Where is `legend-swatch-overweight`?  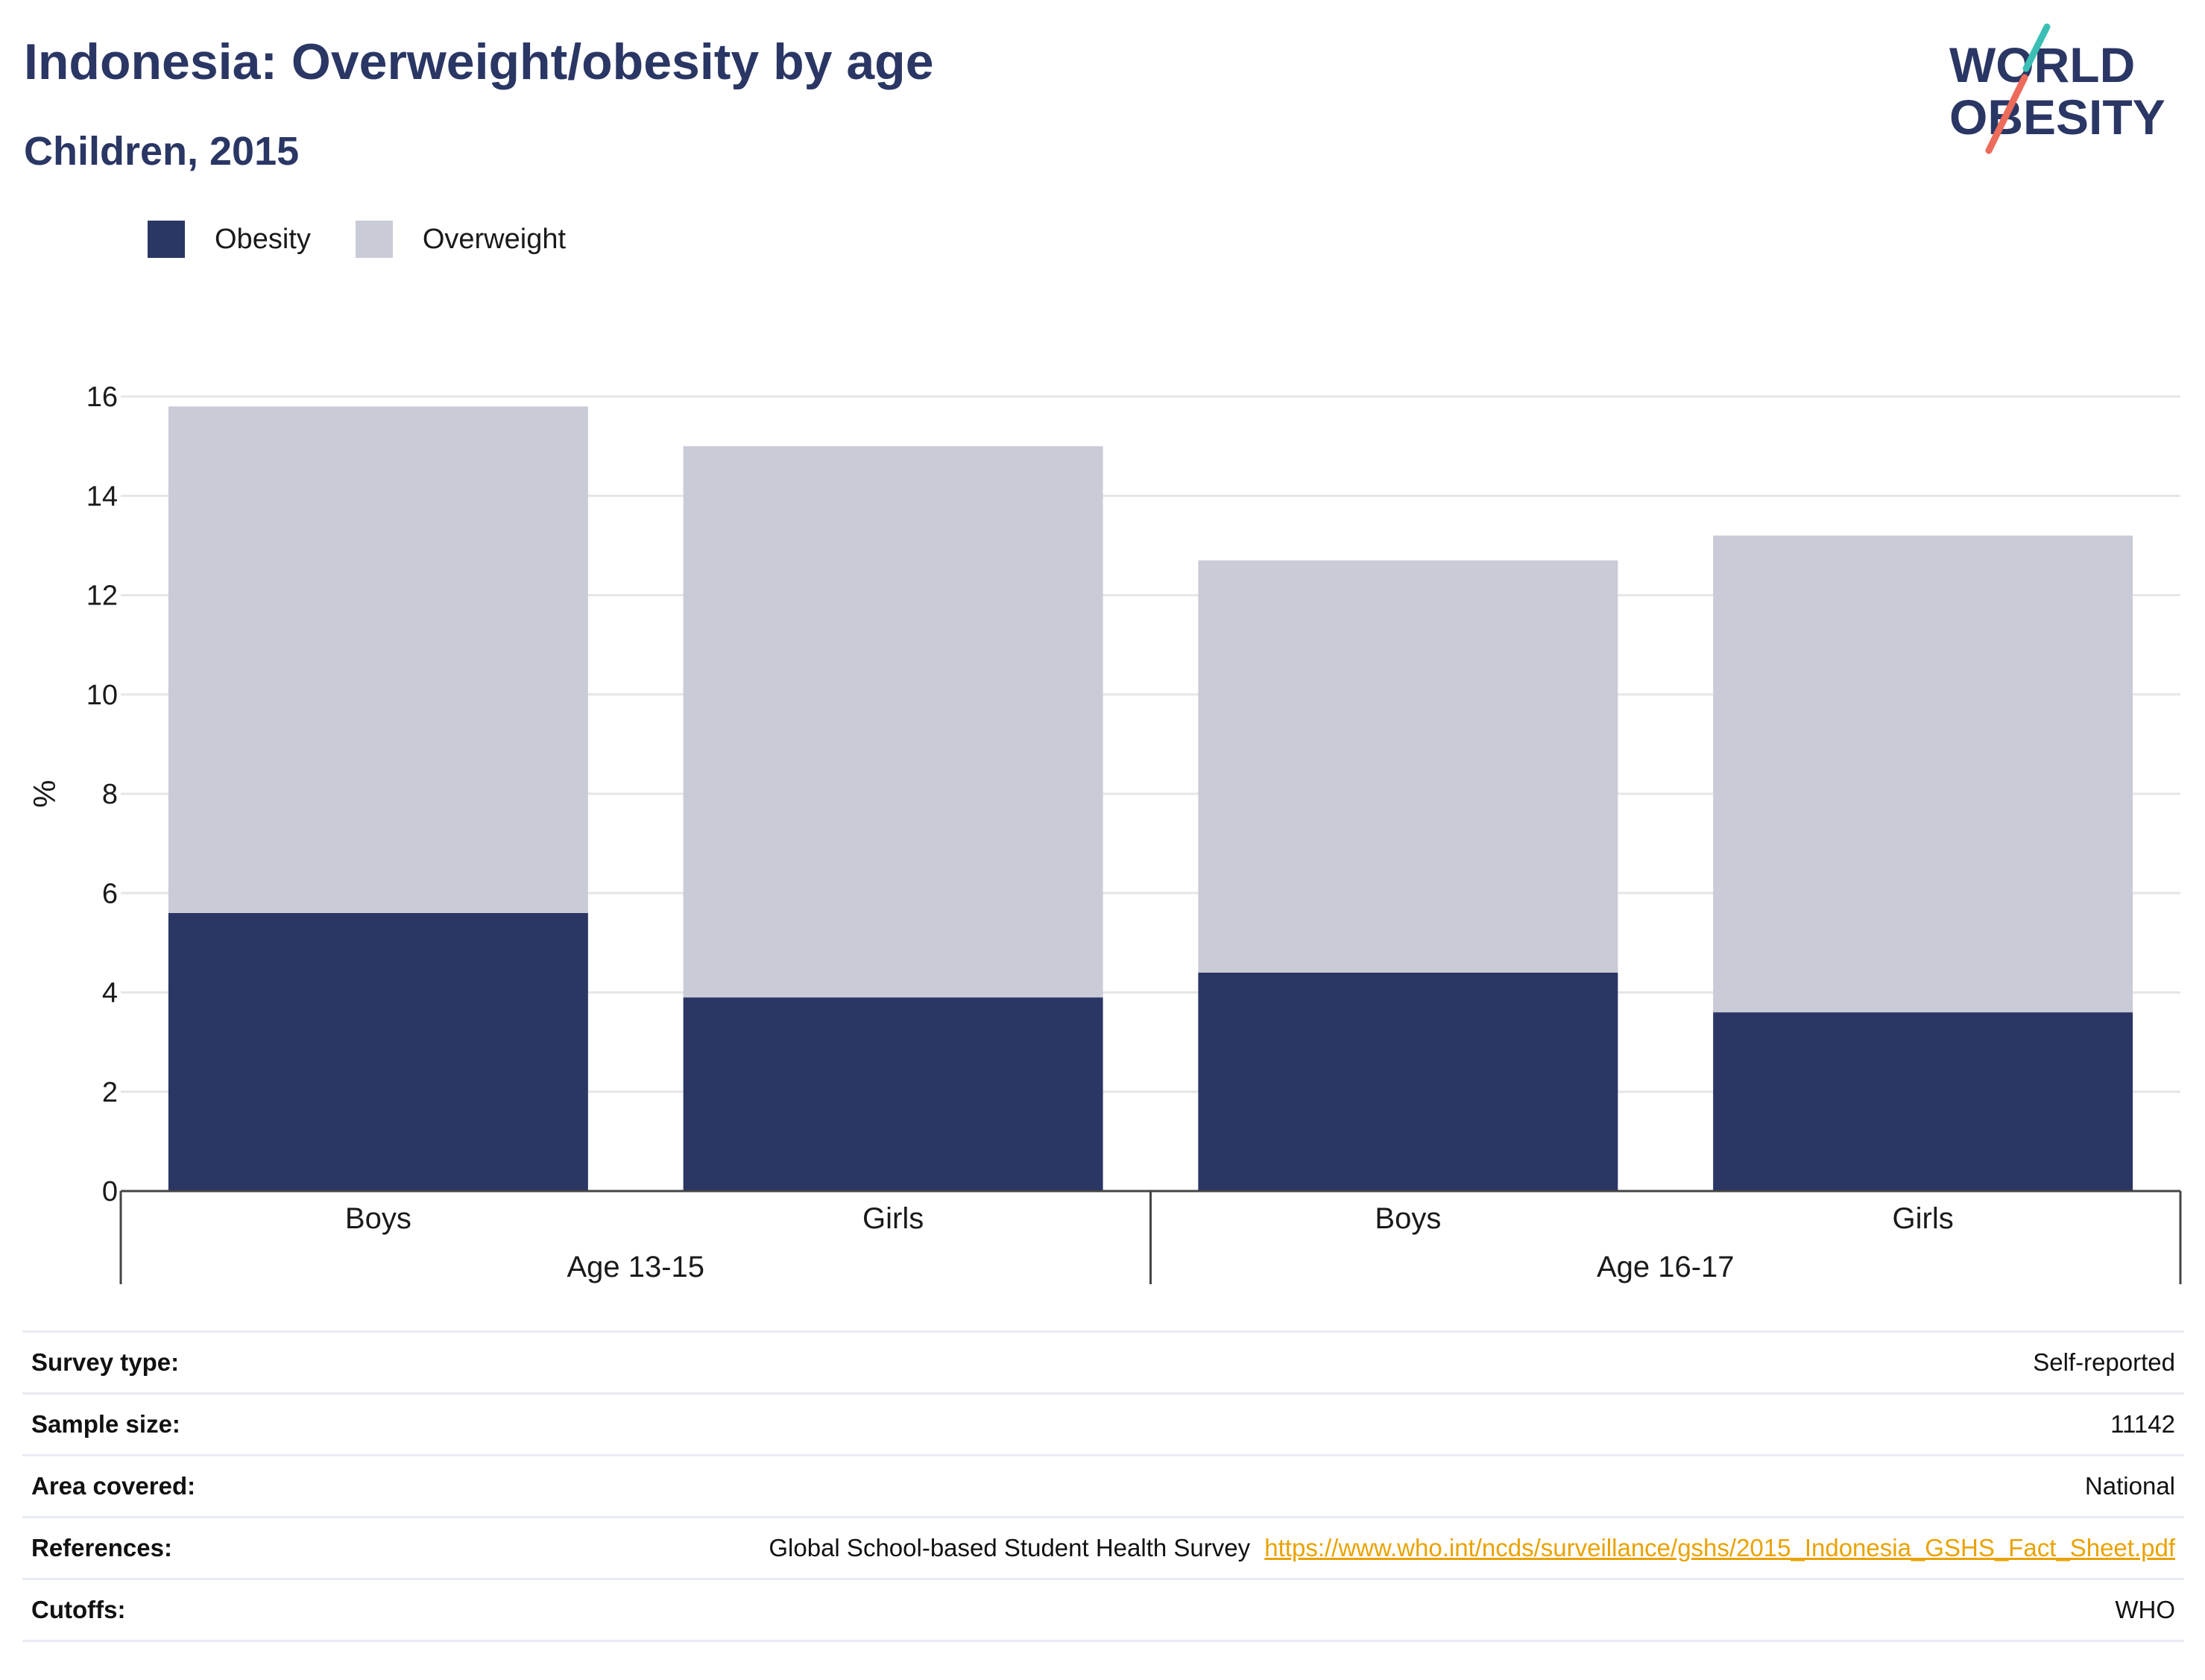 legend-swatch-overweight is located at coordinates (374, 239).